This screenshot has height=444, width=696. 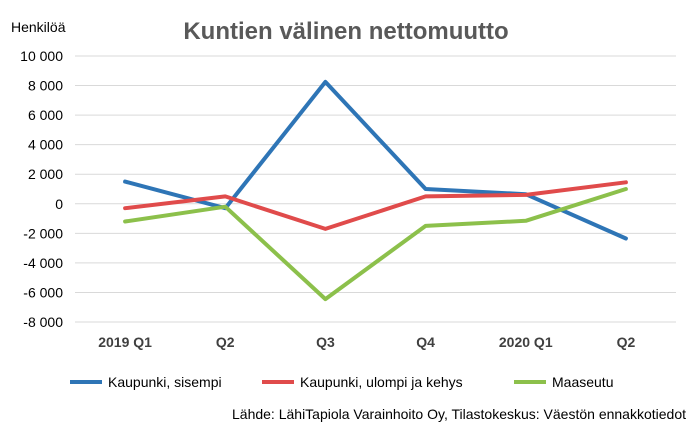 I want to click on y-tick-label: 0, so click(x=59, y=204).